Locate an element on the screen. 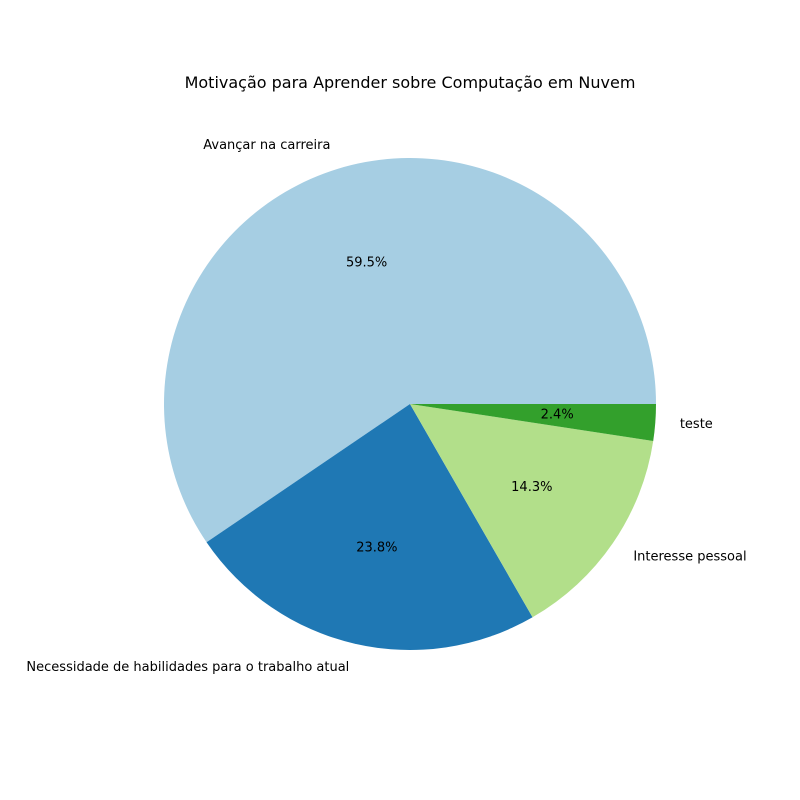 The image size is (800, 800). slice-teste is located at coordinates (533, 422).